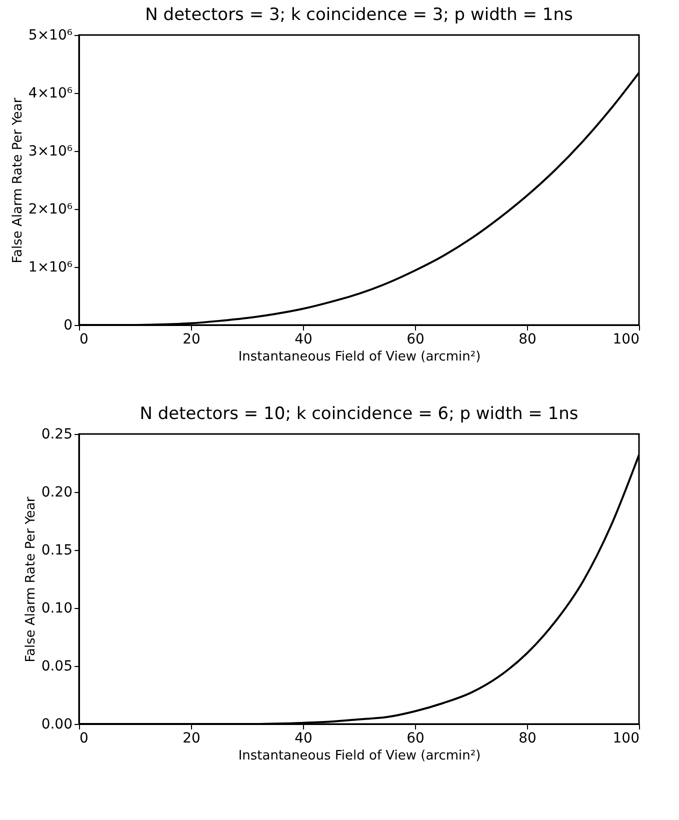  What do you see at coordinates (68, 326) in the screenshot?
I see `y-tick-label: 0` at bounding box center [68, 326].